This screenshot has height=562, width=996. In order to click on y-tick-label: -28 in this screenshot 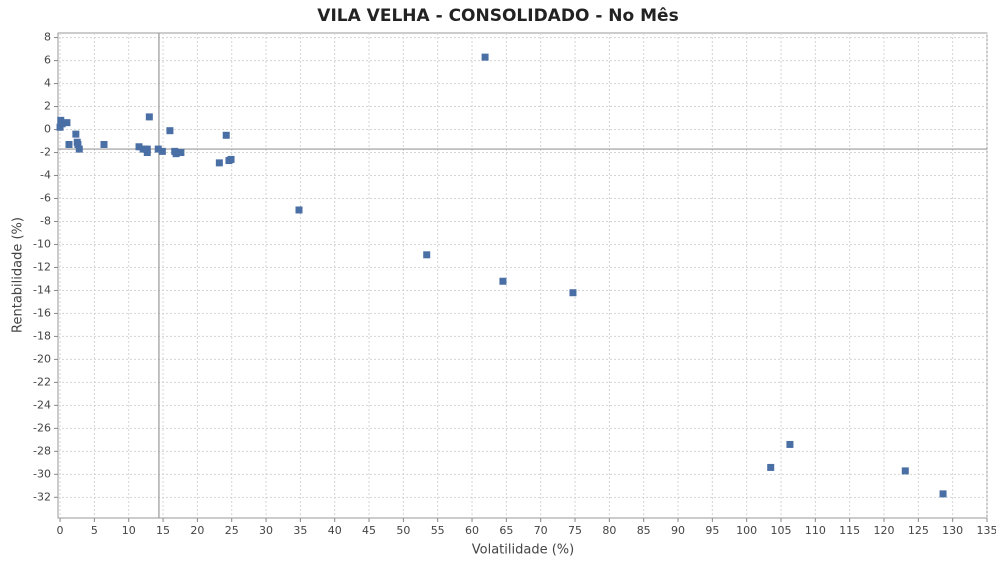, I will do `click(42, 450)`.